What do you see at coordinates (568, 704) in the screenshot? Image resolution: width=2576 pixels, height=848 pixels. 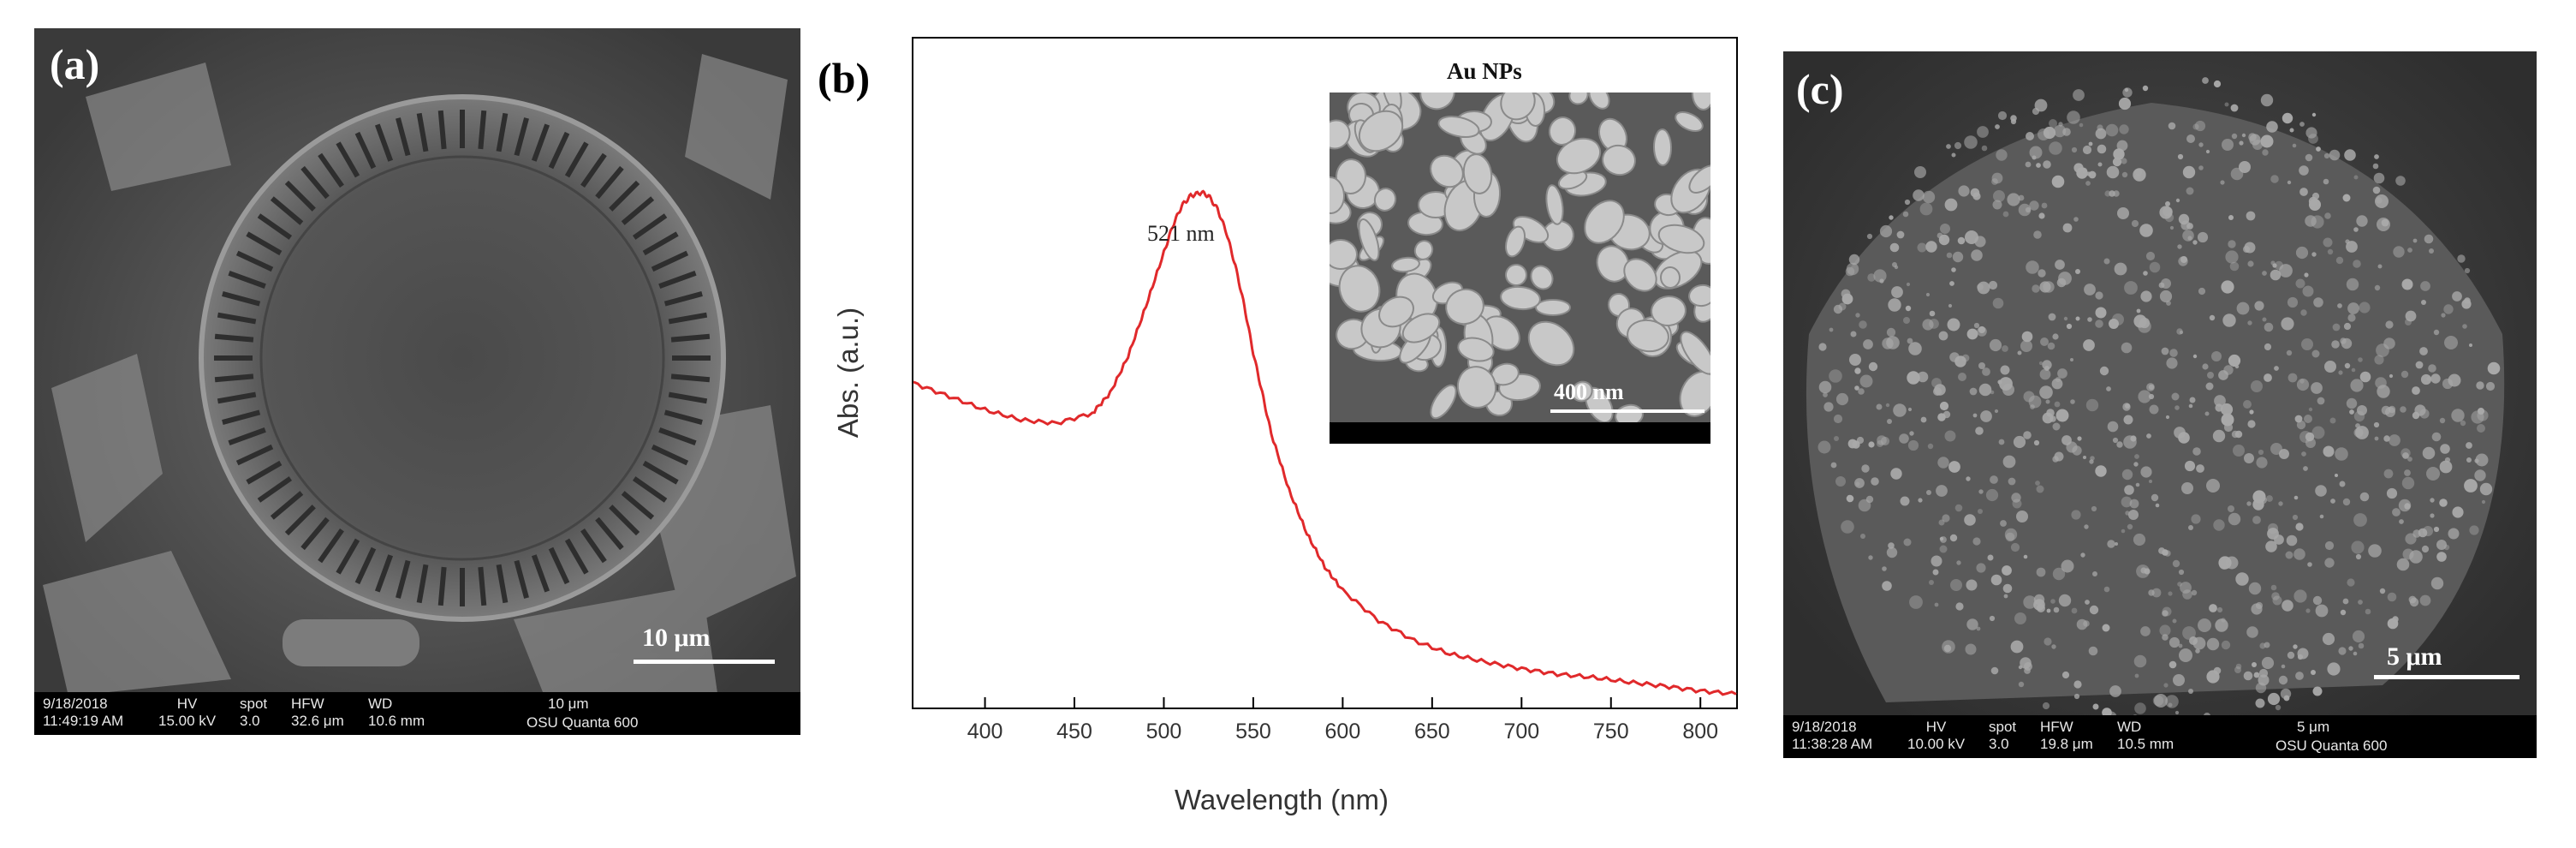 I see `databar-scale: 10 μm` at bounding box center [568, 704].